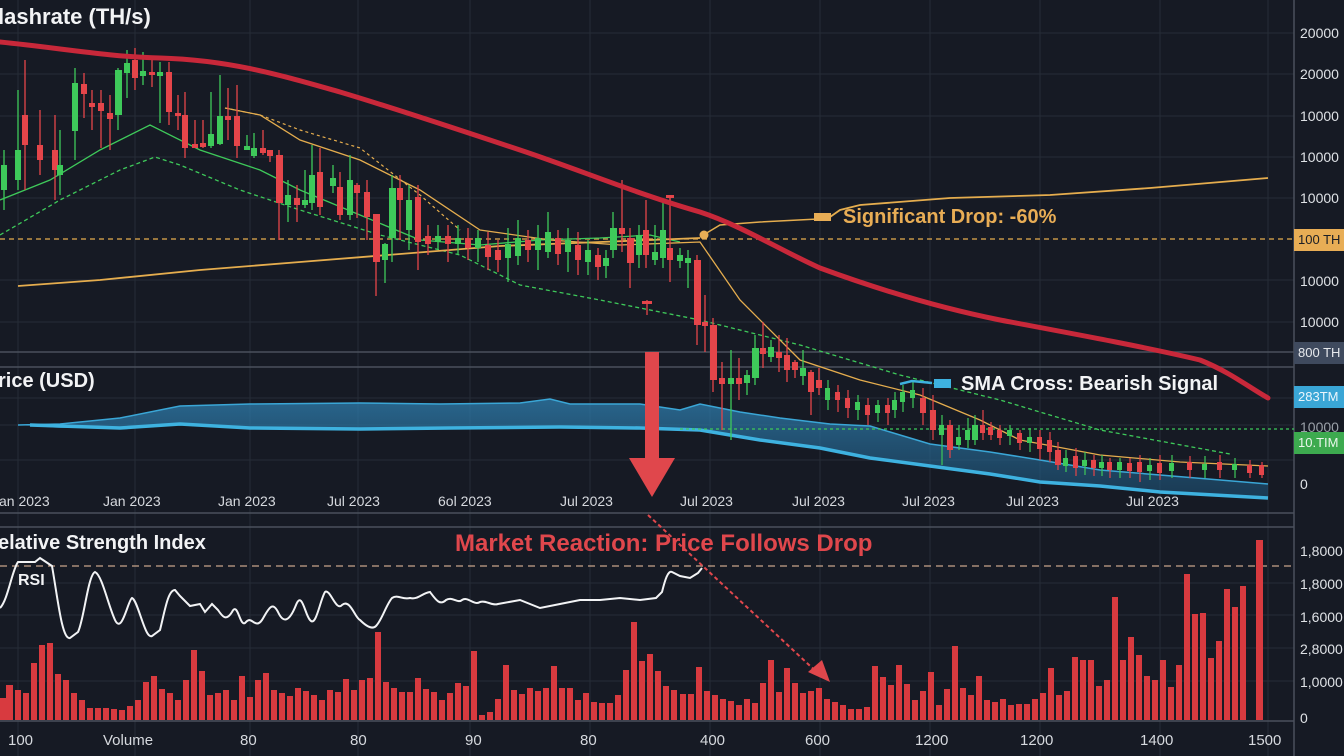 The height and width of the screenshot is (756, 1344). I want to click on y-tick: 0, so click(1304, 484).